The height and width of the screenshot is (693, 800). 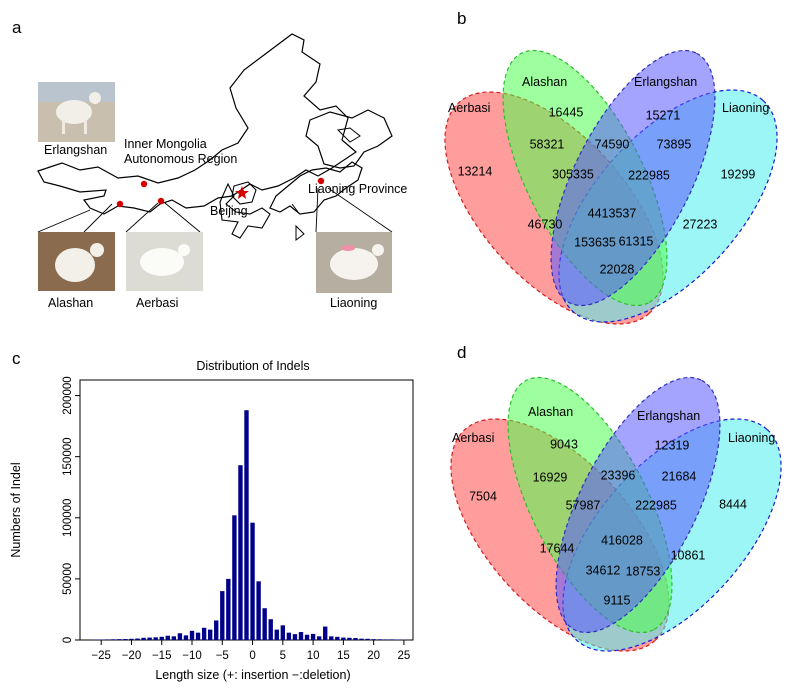 I want to click on venn-d-alashan-erlangshan-liaoning: 222985, so click(x=656, y=505).